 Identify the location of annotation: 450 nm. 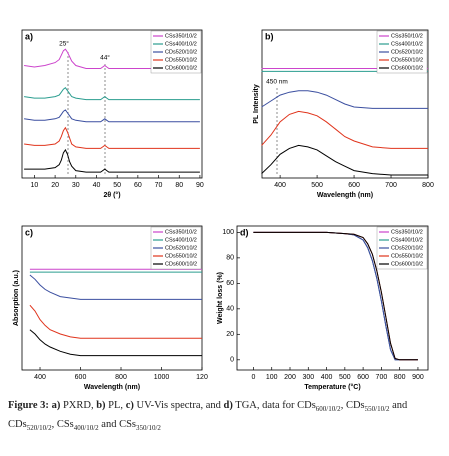
(277, 82).